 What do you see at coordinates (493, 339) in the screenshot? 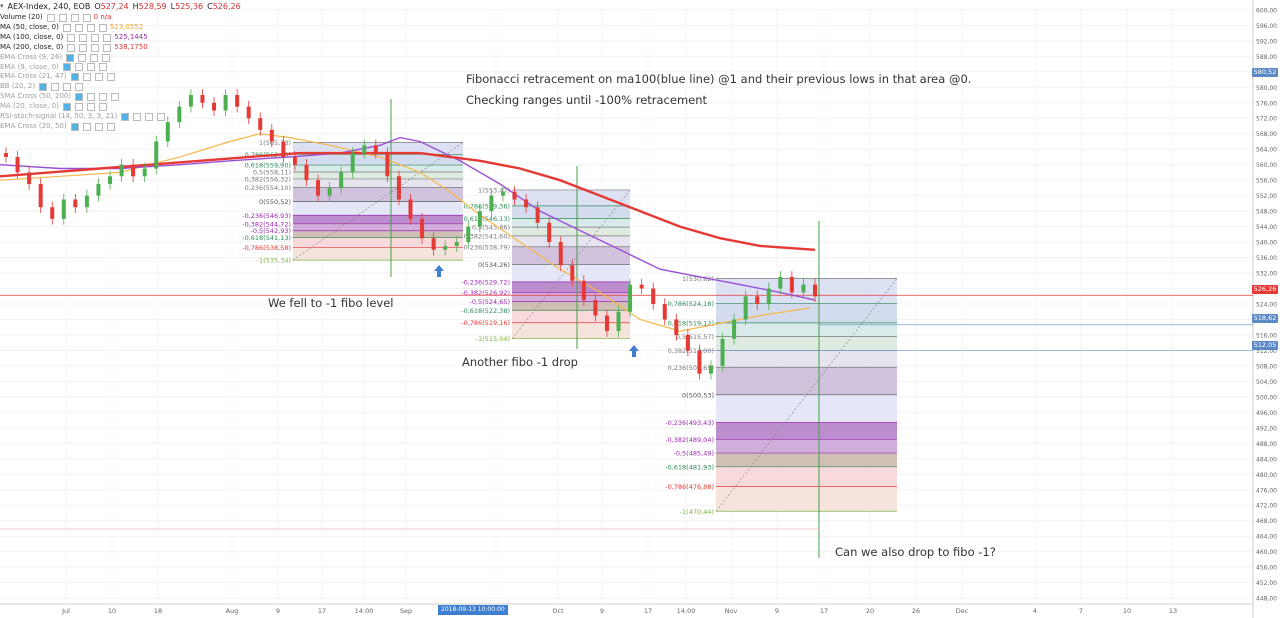
I see `fib-level-label: -1(515,04)` at bounding box center [493, 339].